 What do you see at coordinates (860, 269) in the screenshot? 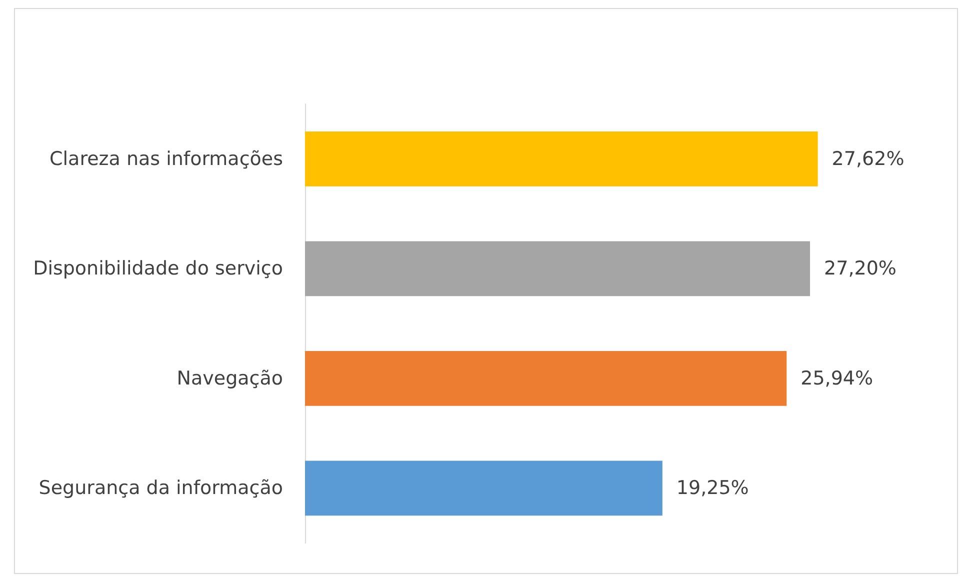
I see `data-label: 27,20%` at bounding box center [860, 269].